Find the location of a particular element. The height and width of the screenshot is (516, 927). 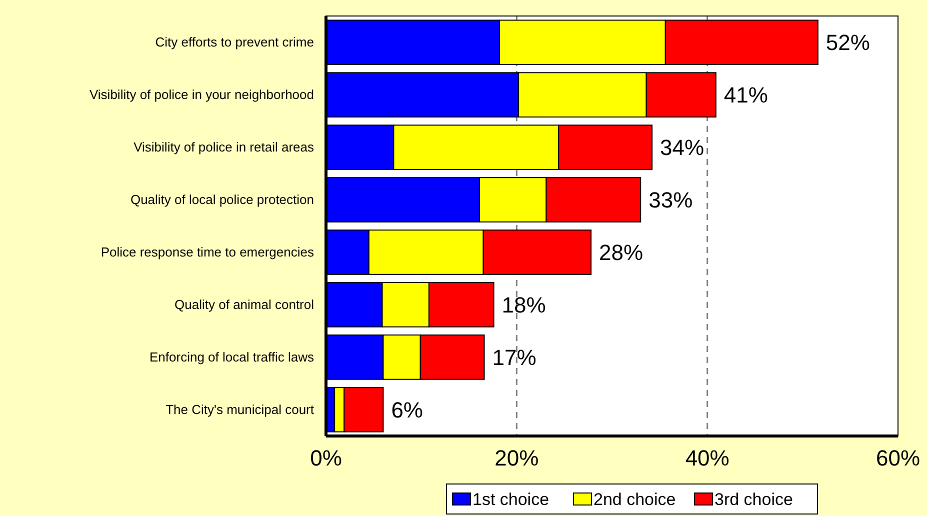

x-tick-label: 40% is located at coordinates (707, 458).